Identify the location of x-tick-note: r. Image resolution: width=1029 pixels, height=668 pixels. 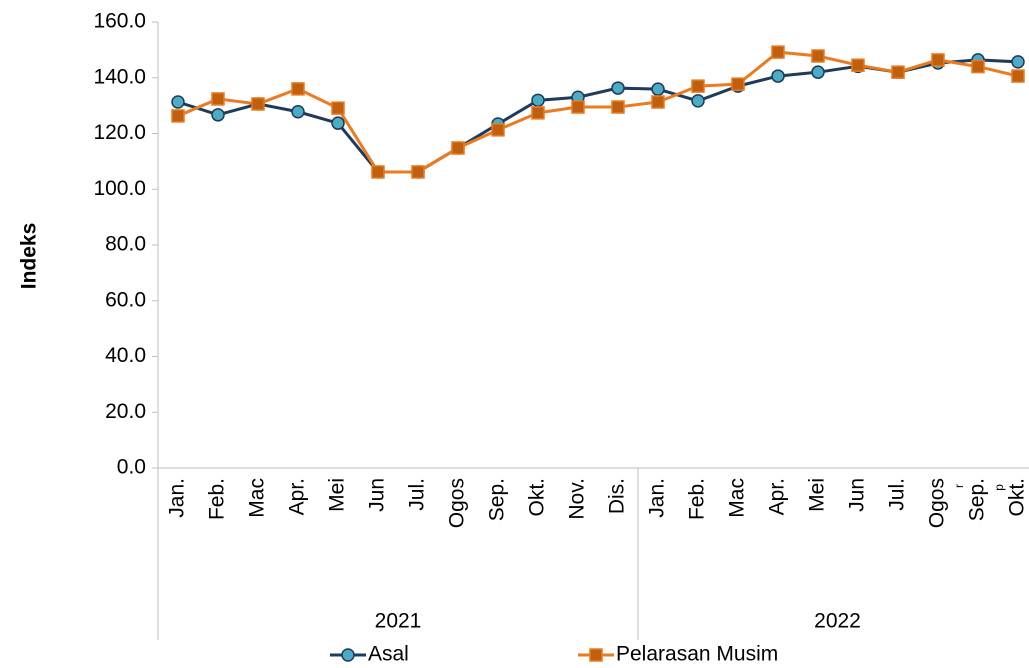
(959, 486).